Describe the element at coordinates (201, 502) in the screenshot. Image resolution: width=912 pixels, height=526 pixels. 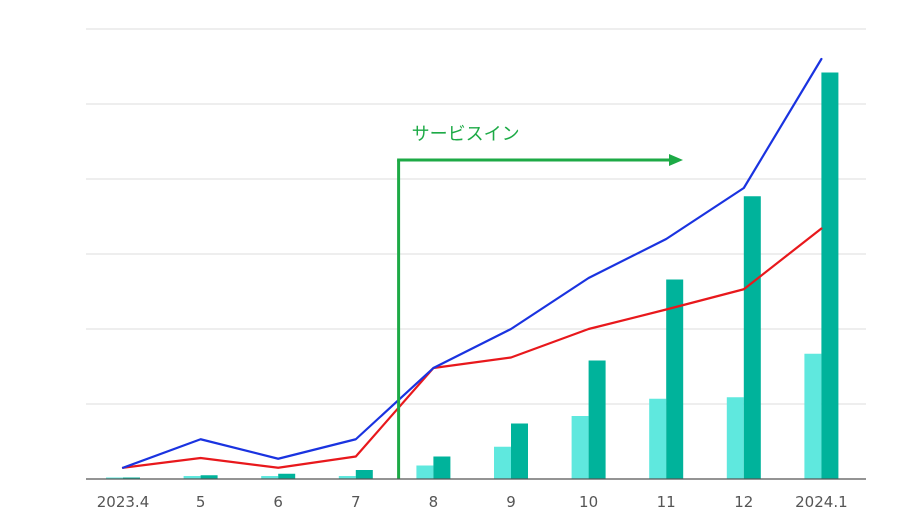
I see `x-tick-label: 5` at that location.